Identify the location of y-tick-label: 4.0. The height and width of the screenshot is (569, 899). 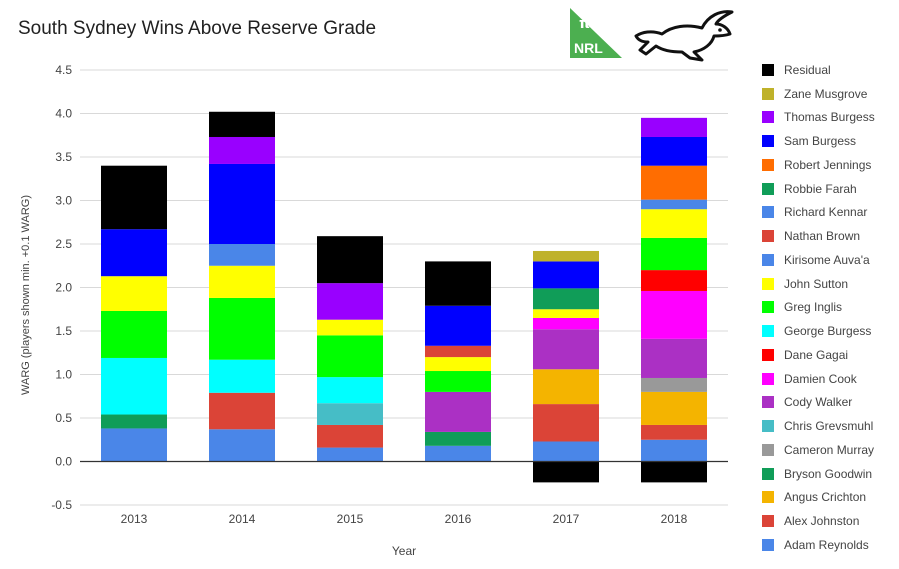
(63, 114).